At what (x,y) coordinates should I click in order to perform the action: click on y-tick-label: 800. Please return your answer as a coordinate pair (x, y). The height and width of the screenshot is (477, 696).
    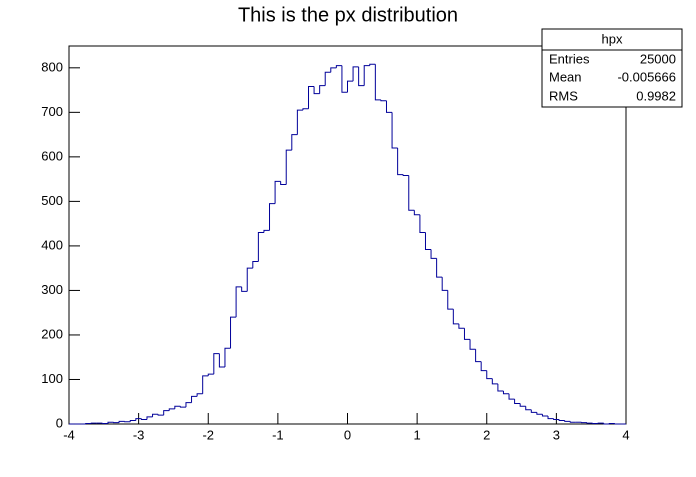
    Looking at the image, I should click on (52, 66).